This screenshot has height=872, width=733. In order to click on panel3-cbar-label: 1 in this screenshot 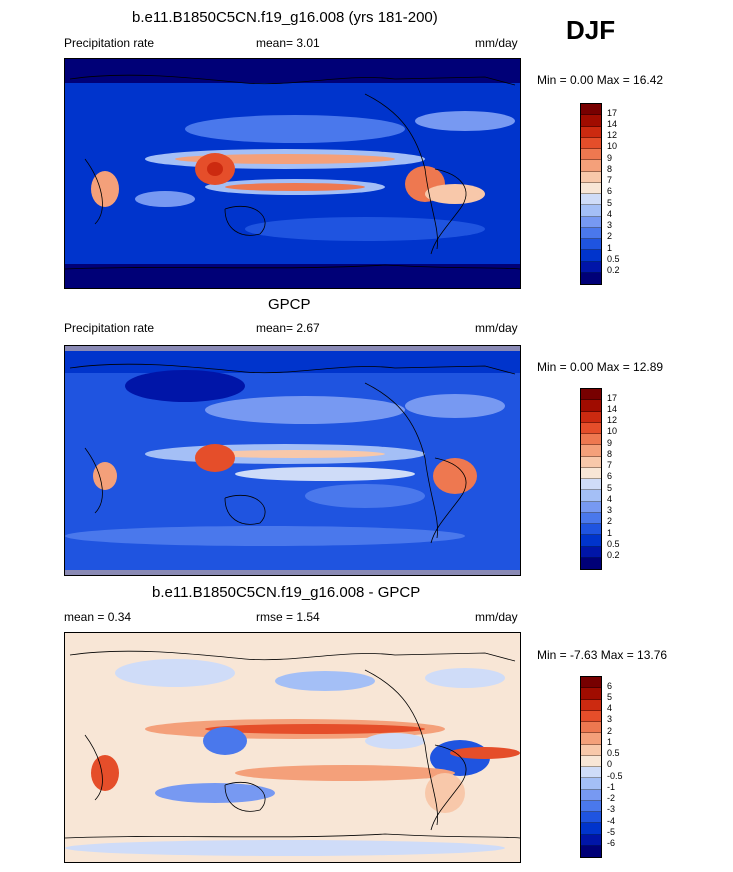, I will do `click(610, 742)`.